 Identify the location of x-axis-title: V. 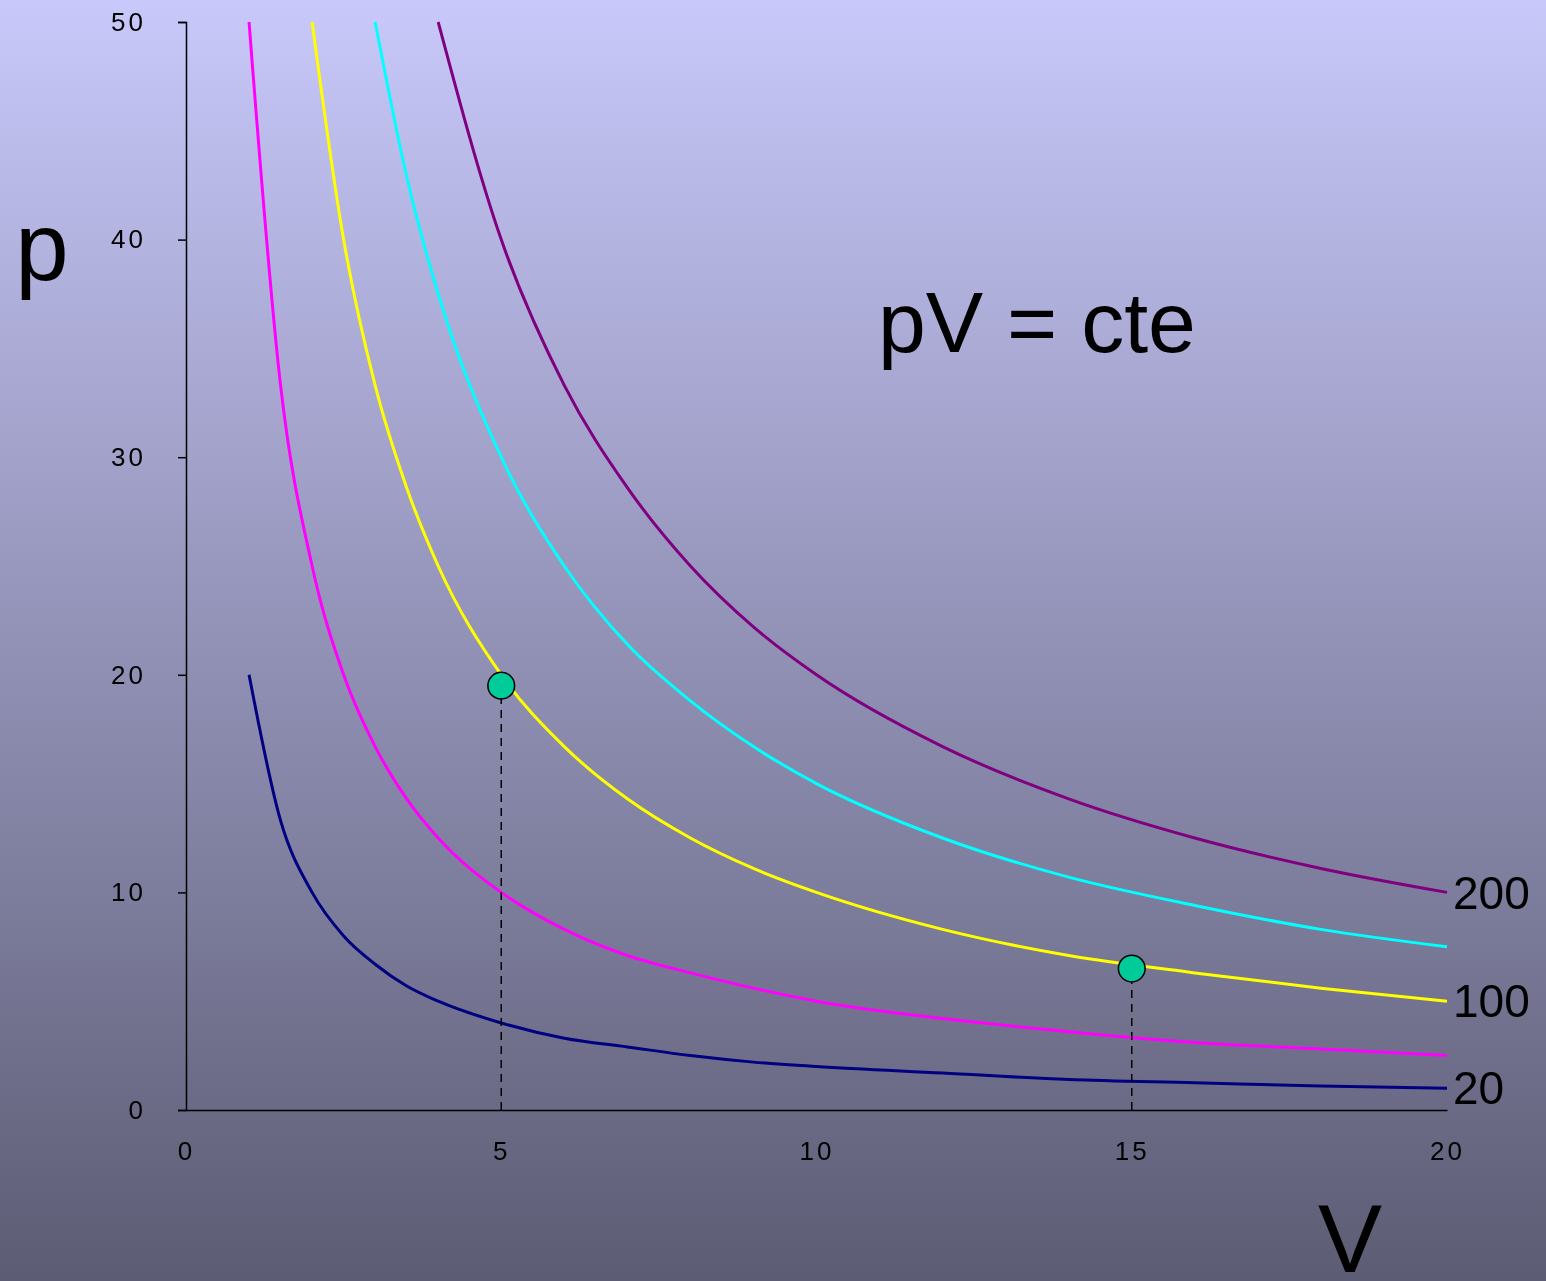
(1350, 1233).